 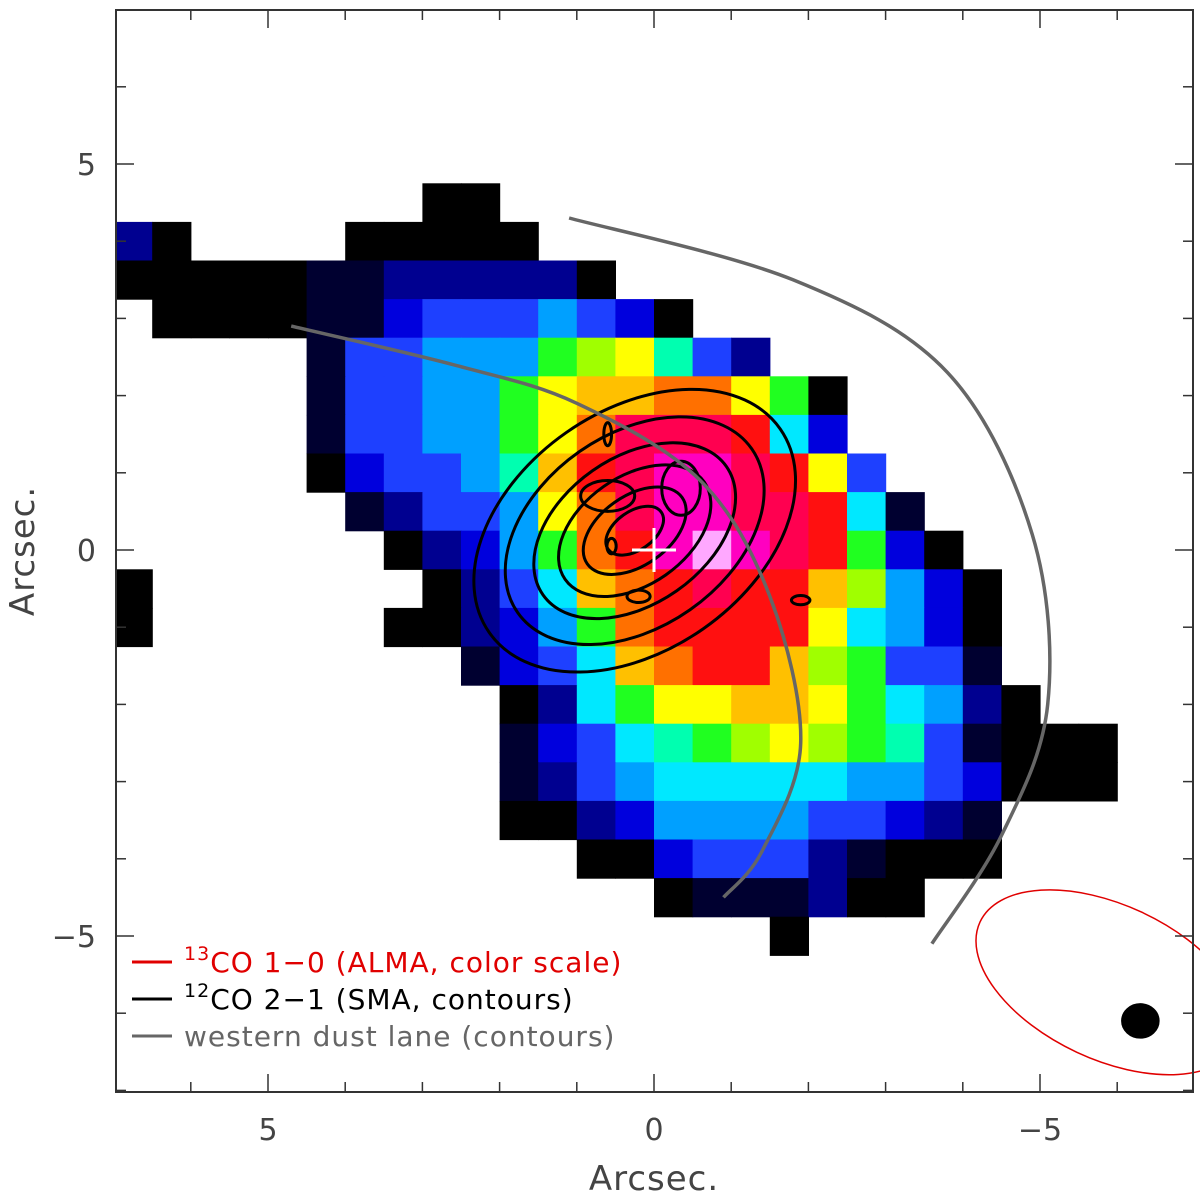 What do you see at coordinates (654, 550) in the screenshot?
I see `center-marker` at bounding box center [654, 550].